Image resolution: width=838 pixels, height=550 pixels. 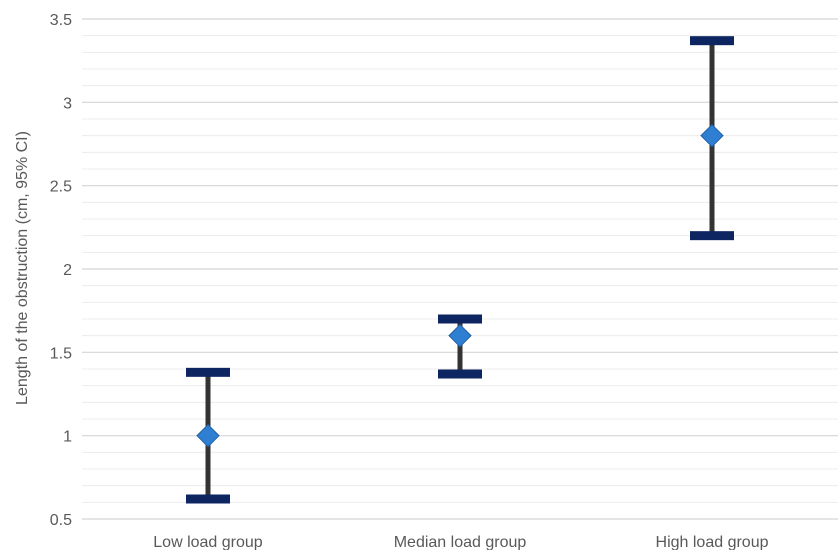 I want to click on x-tick-label: Median load group, so click(x=460, y=542).